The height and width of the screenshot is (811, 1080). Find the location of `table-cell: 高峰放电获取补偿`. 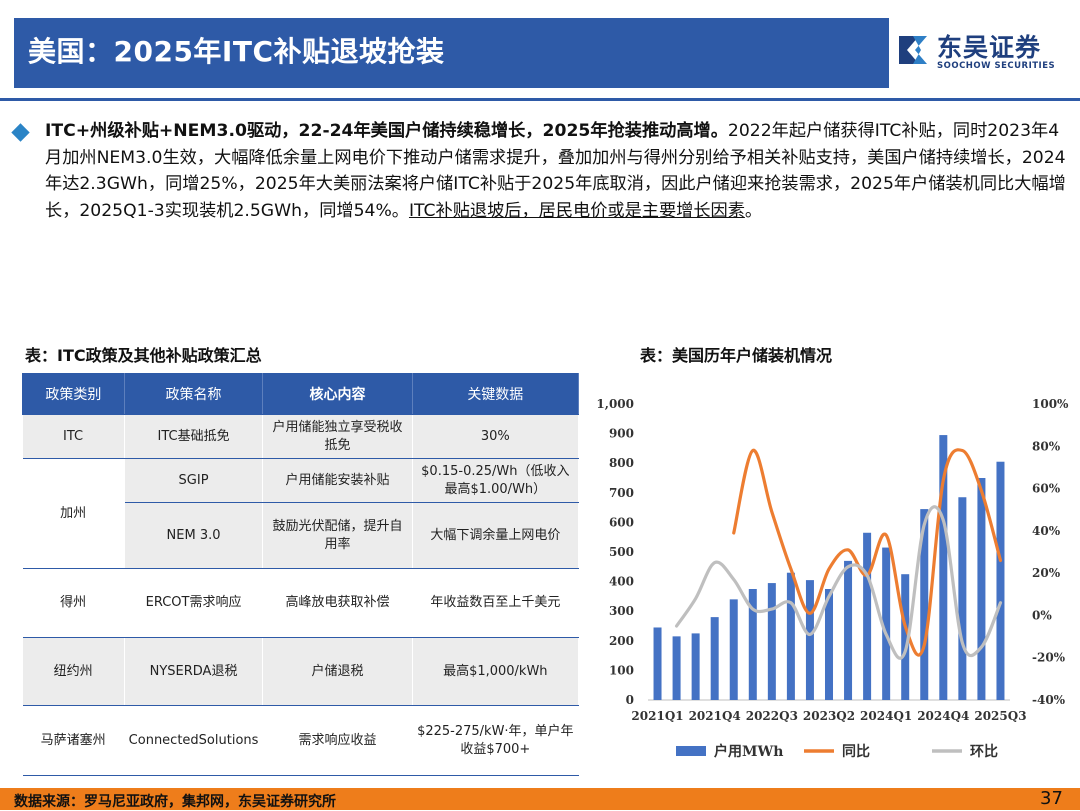

table-cell: 高峰放电获取补偿 is located at coordinates (337, 603).